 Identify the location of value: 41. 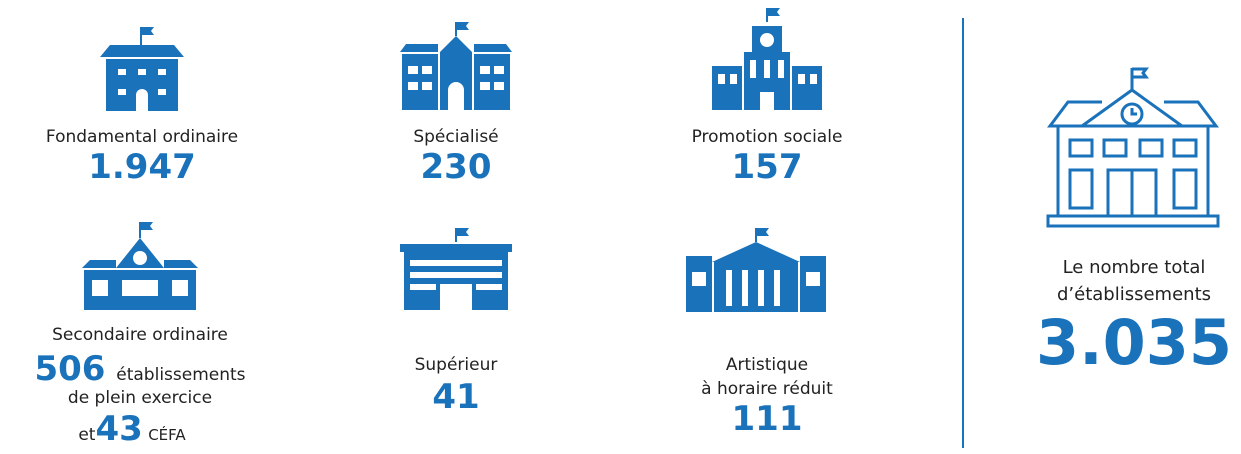
(456, 397).